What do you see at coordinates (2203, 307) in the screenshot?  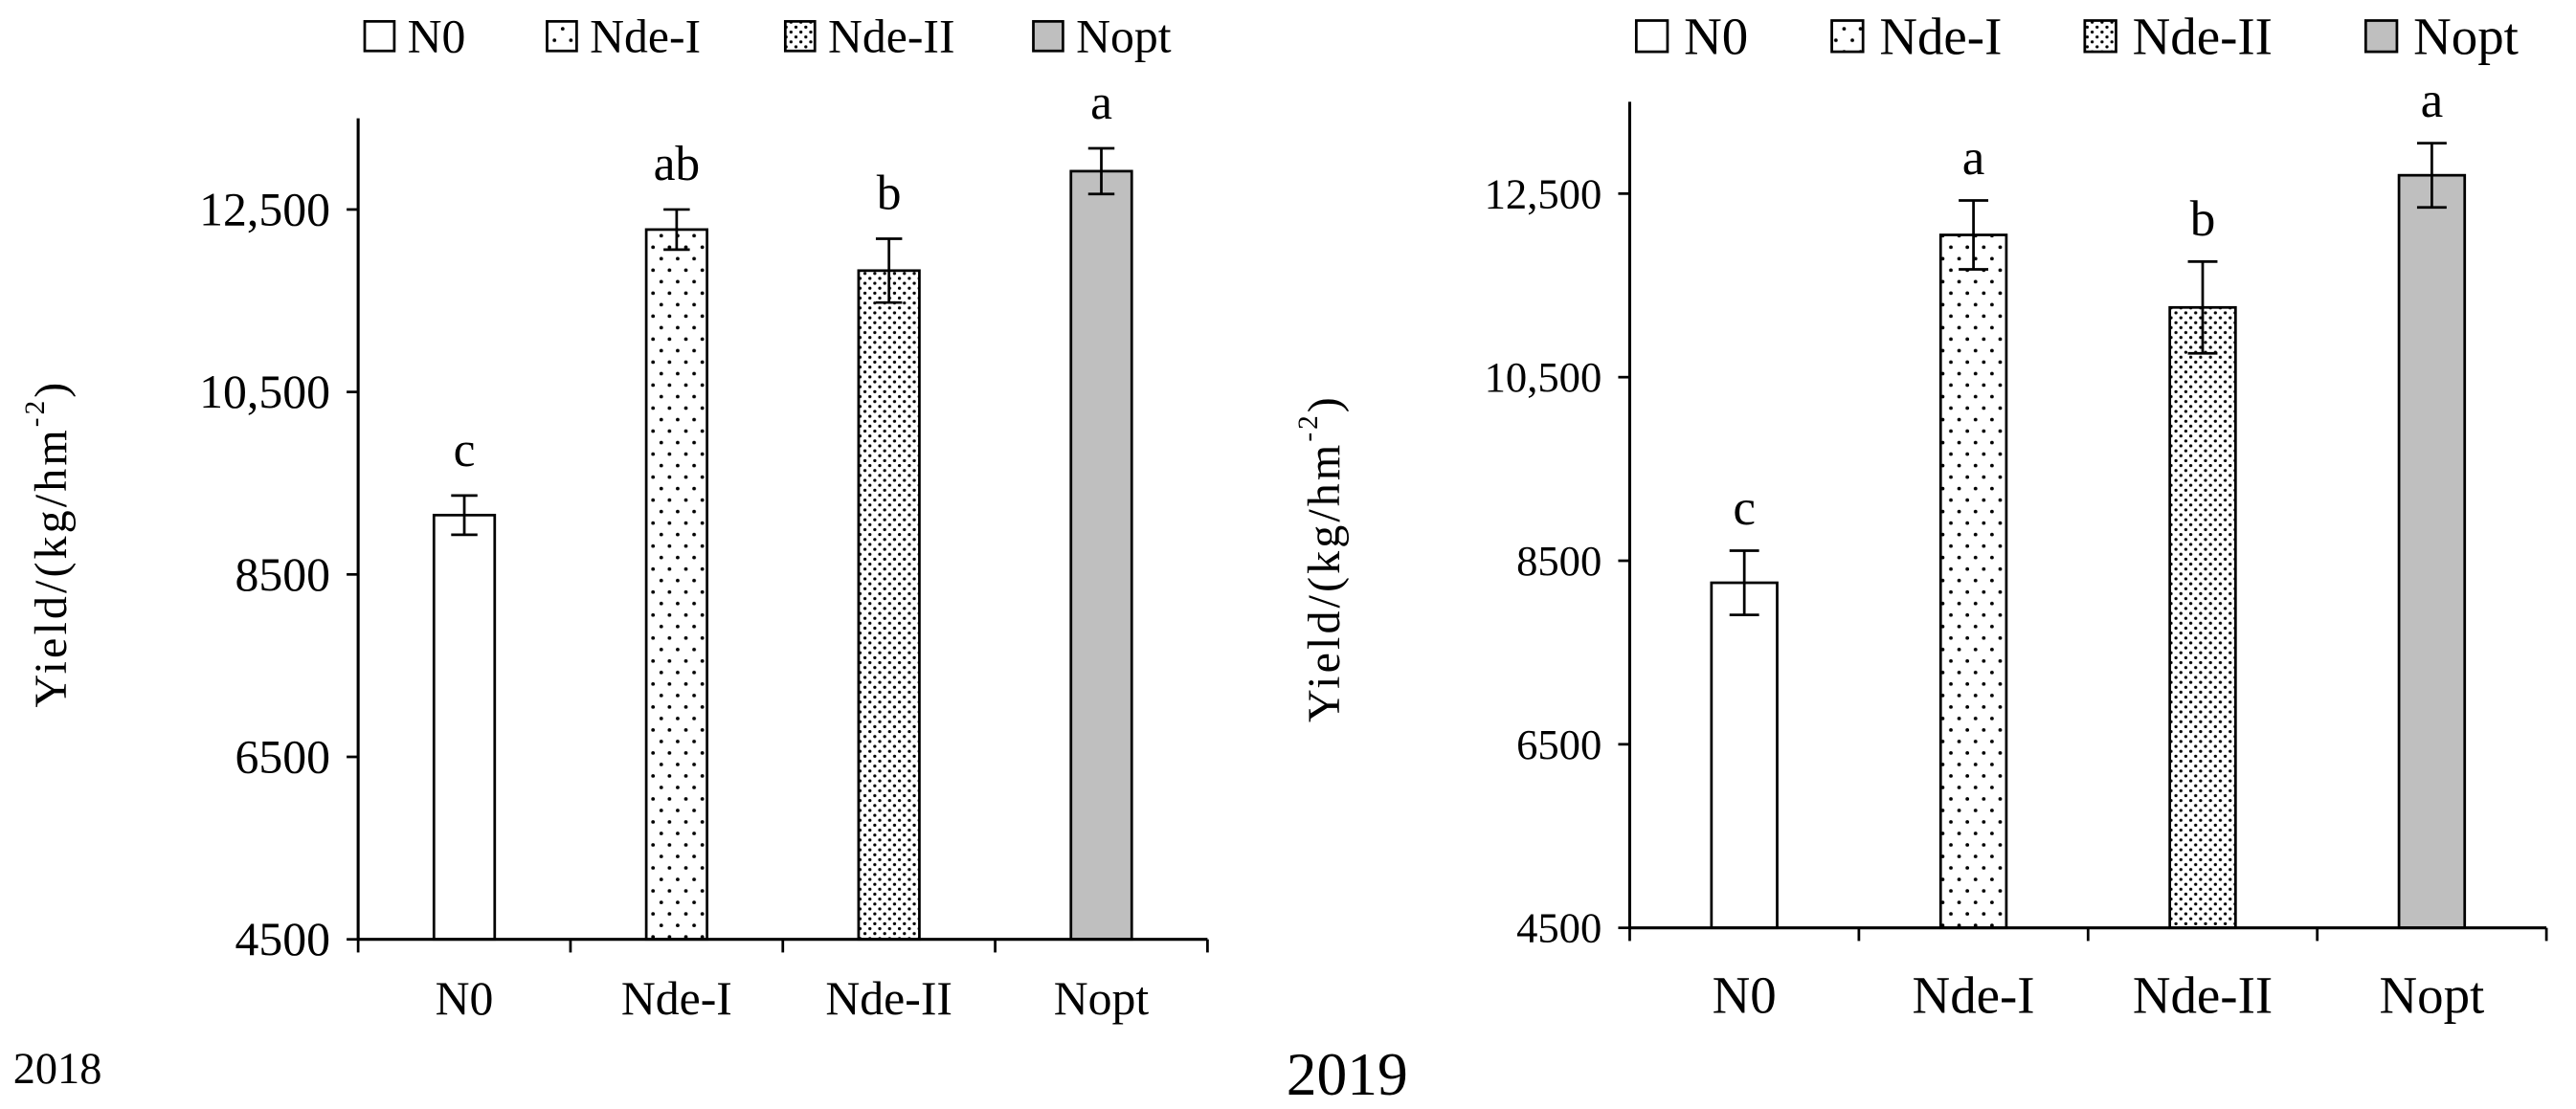 I see `error-bar-2019-nde-ii` at bounding box center [2203, 307].